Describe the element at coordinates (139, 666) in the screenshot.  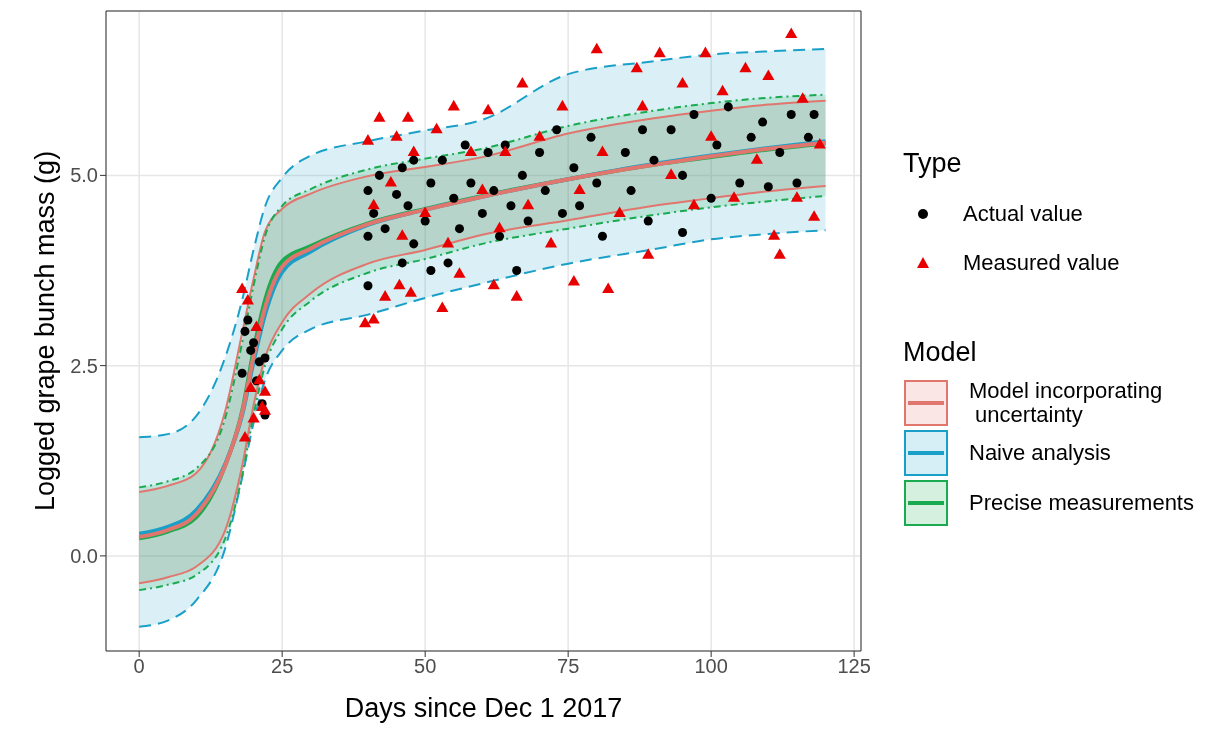
I see `x-tick-label: 0` at that location.